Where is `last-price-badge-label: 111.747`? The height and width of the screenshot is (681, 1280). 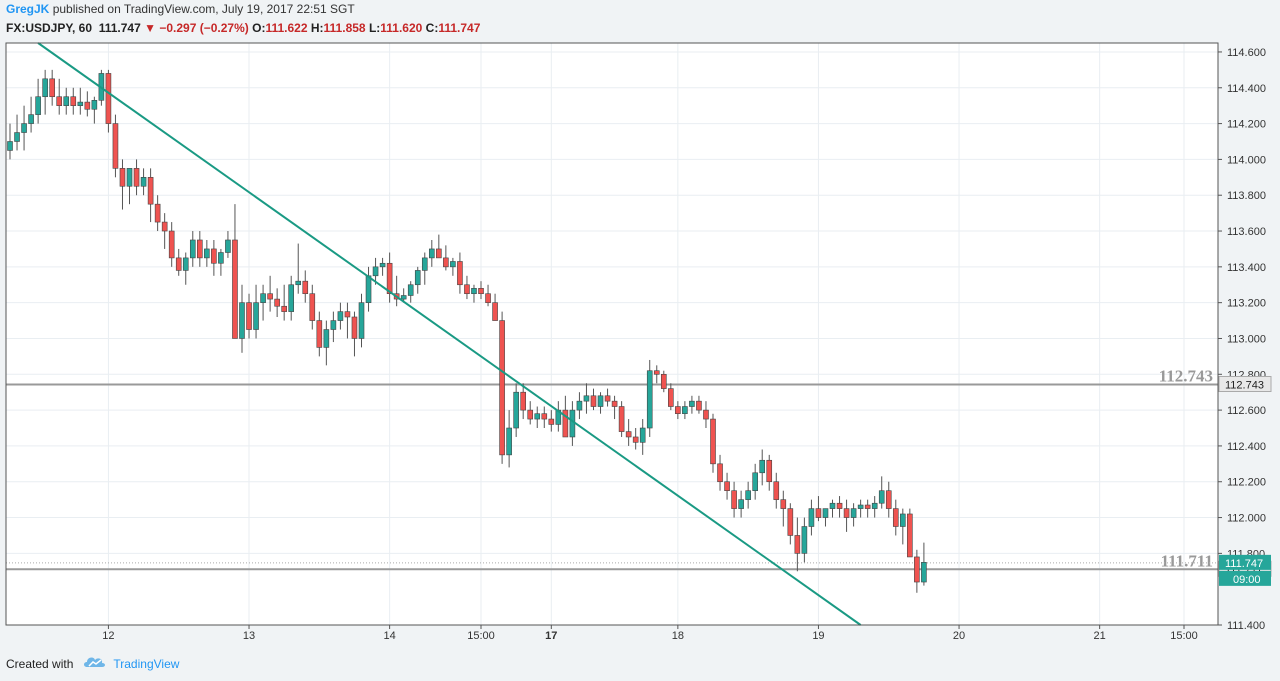
last-price-badge-label: 111.747 is located at coordinates (1244, 564).